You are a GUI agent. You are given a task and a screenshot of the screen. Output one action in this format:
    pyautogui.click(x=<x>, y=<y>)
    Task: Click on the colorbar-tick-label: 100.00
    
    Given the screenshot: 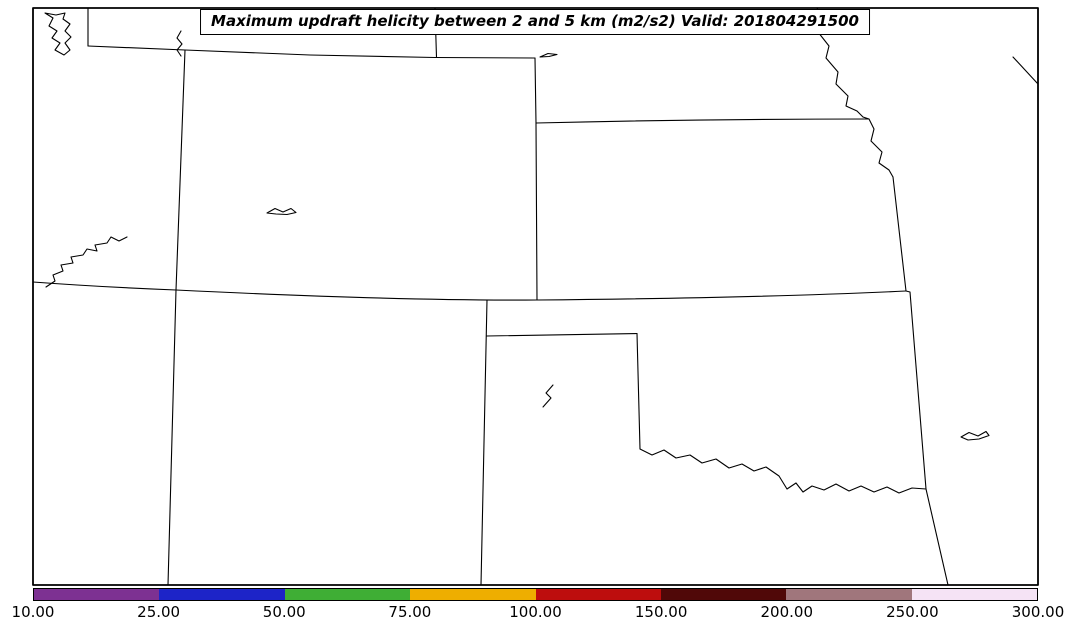 What is the action you would take?
    pyautogui.click(x=535, y=612)
    